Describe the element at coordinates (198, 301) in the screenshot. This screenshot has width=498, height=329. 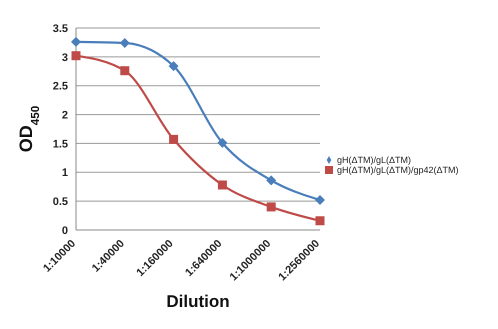
I see `x-axis-title: Dilution` at that location.